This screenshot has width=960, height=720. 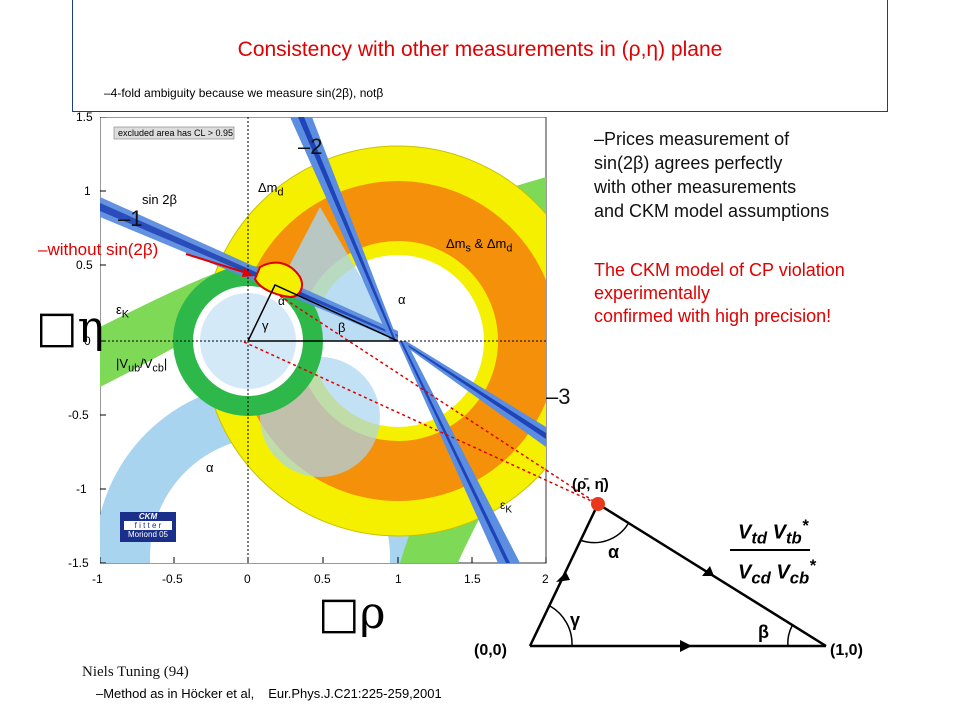 I want to click on y-tick-label: -1.5, so click(x=78, y=563).